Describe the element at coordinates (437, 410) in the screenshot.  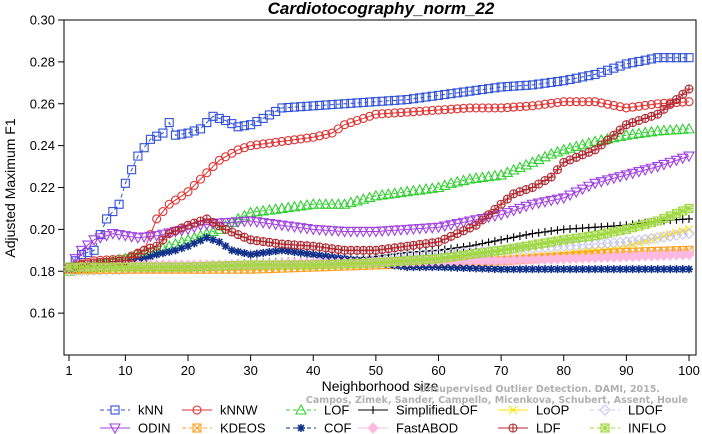
I see `legend-label-simplifiedlof: SimplifiedLOF` at that location.